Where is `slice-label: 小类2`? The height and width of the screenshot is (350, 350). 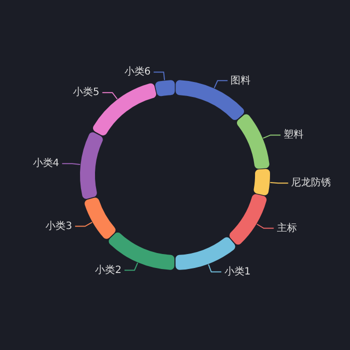
slice-label: 小类2 is located at coordinates (108, 270).